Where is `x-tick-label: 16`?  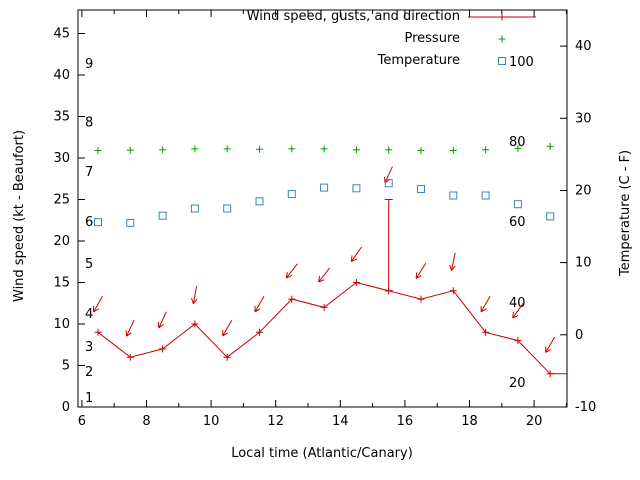
x-tick-label: 16 is located at coordinates (405, 421).